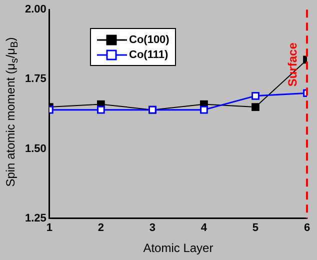 The width and height of the screenshot is (317, 260). What do you see at coordinates (35, 79) in the screenshot?
I see `y-tick-label: 1.75` at bounding box center [35, 79].